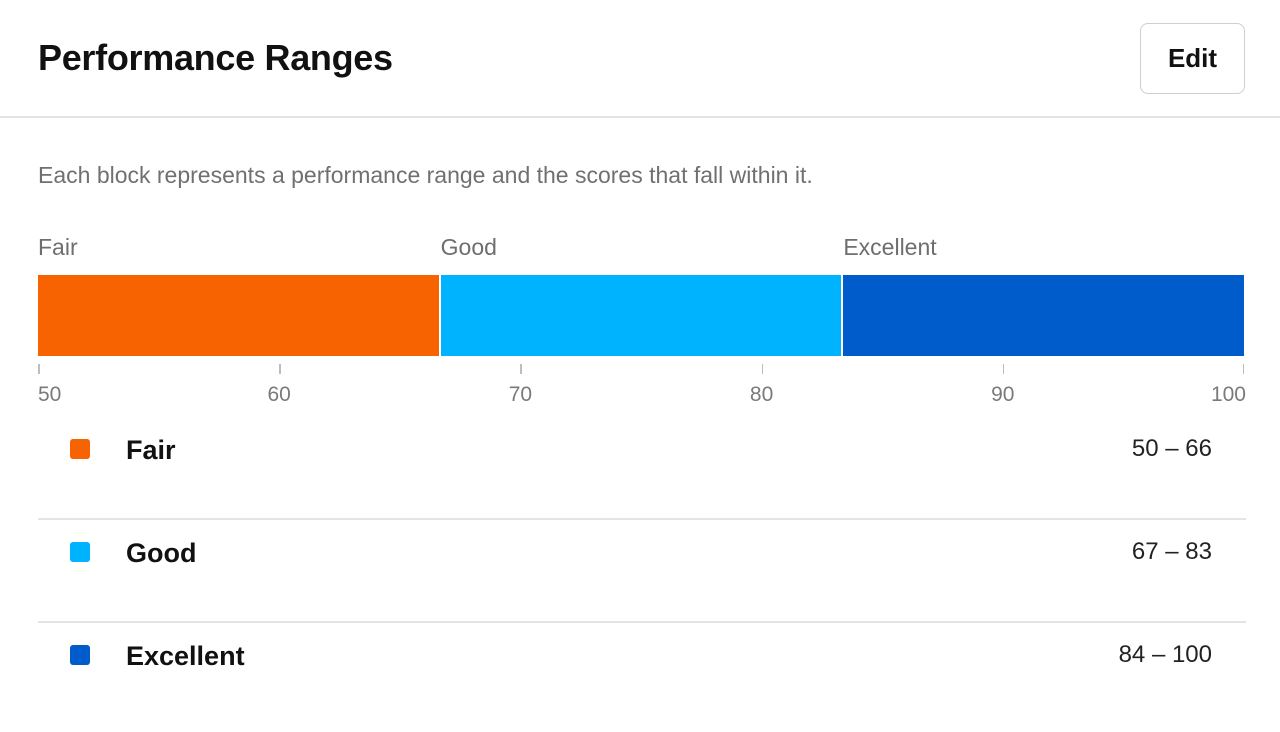 The image size is (1280, 732). What do you see at coordinates (642, 571) in the screenshot?
I see `legend-row-good: Good 67 – 83` at bounding box center [642, 571].